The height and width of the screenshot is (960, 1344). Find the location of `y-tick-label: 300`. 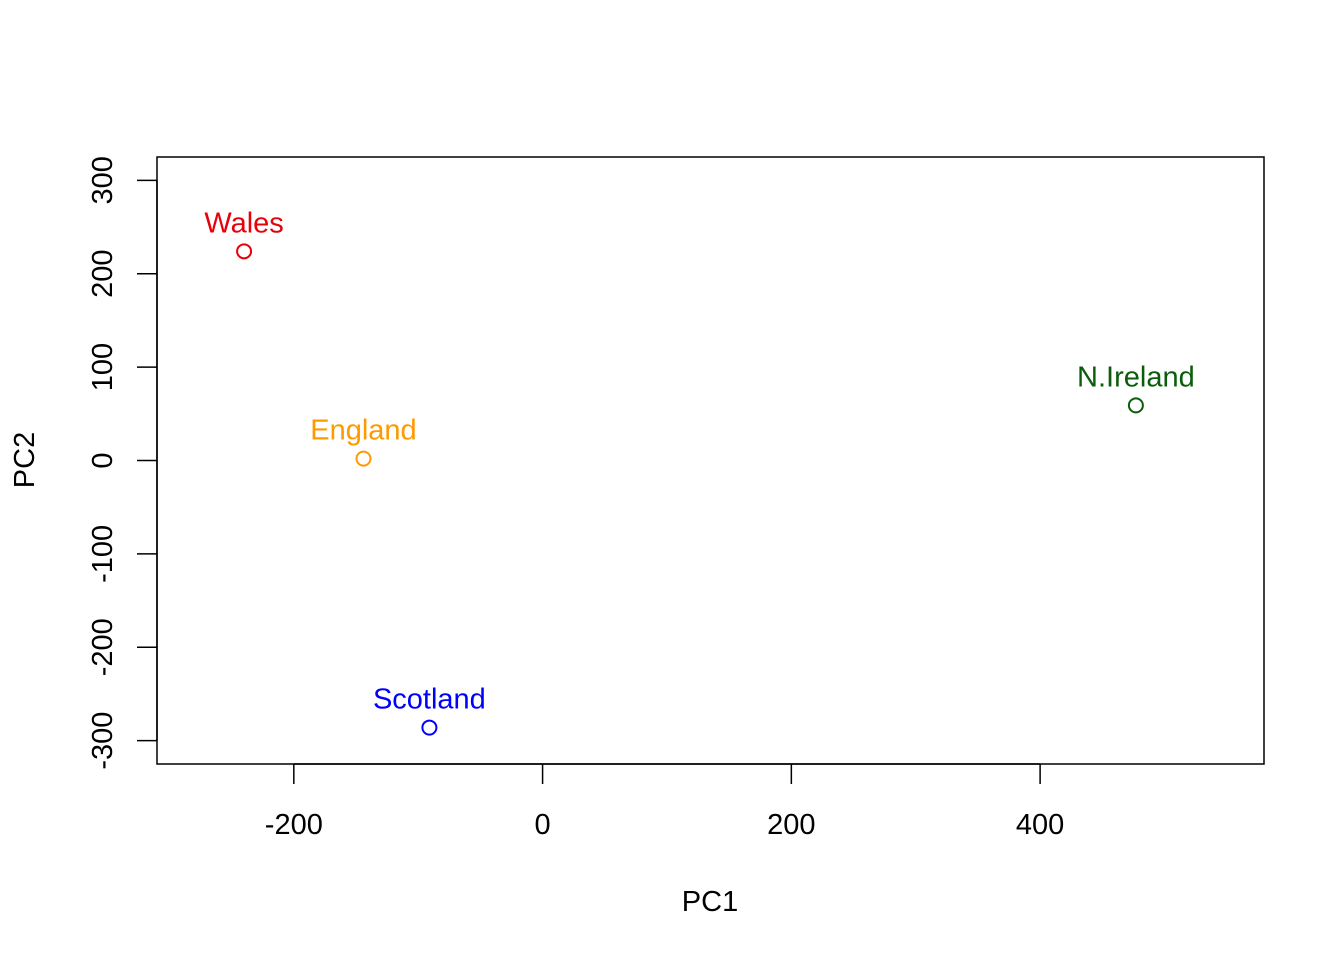

y-tick-label: 300 is located at coordinates (103, 180).